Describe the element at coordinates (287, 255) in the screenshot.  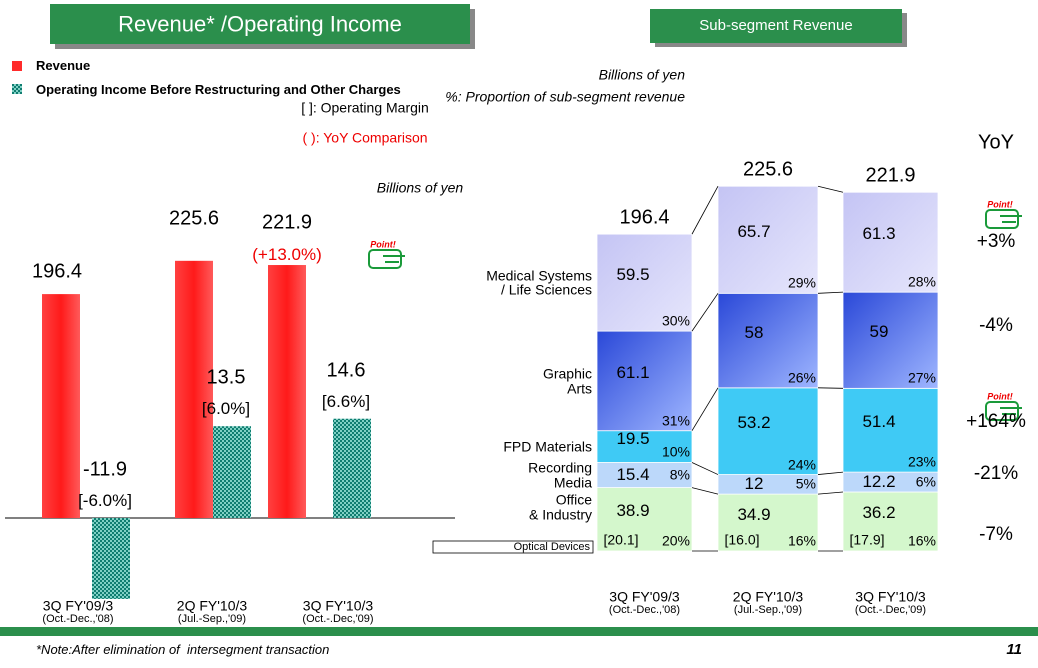
I see `yoy-label: (+13.0%)` at that location.